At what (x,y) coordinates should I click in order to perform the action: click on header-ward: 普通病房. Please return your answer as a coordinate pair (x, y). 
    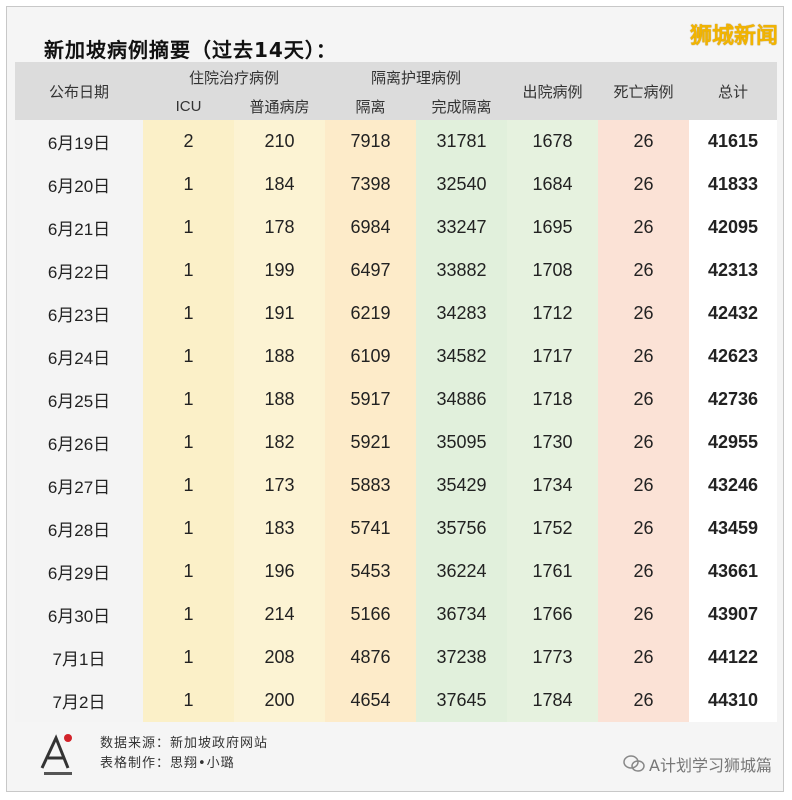
    Looking at the image, I should click on (280, 106).